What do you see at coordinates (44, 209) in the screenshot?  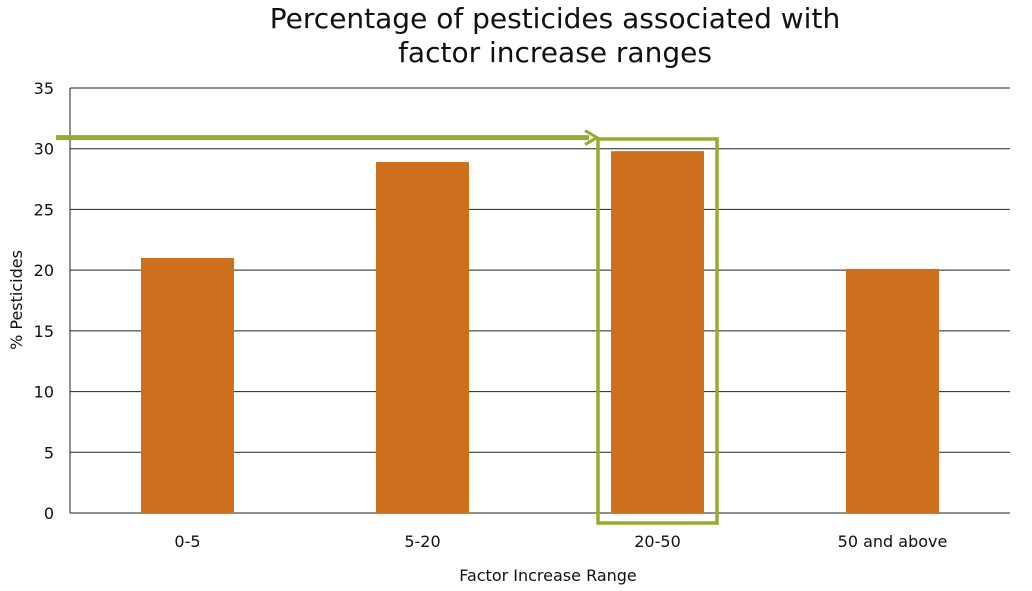 I see `y-tick-label: 25` at bounding box center [44, 209].